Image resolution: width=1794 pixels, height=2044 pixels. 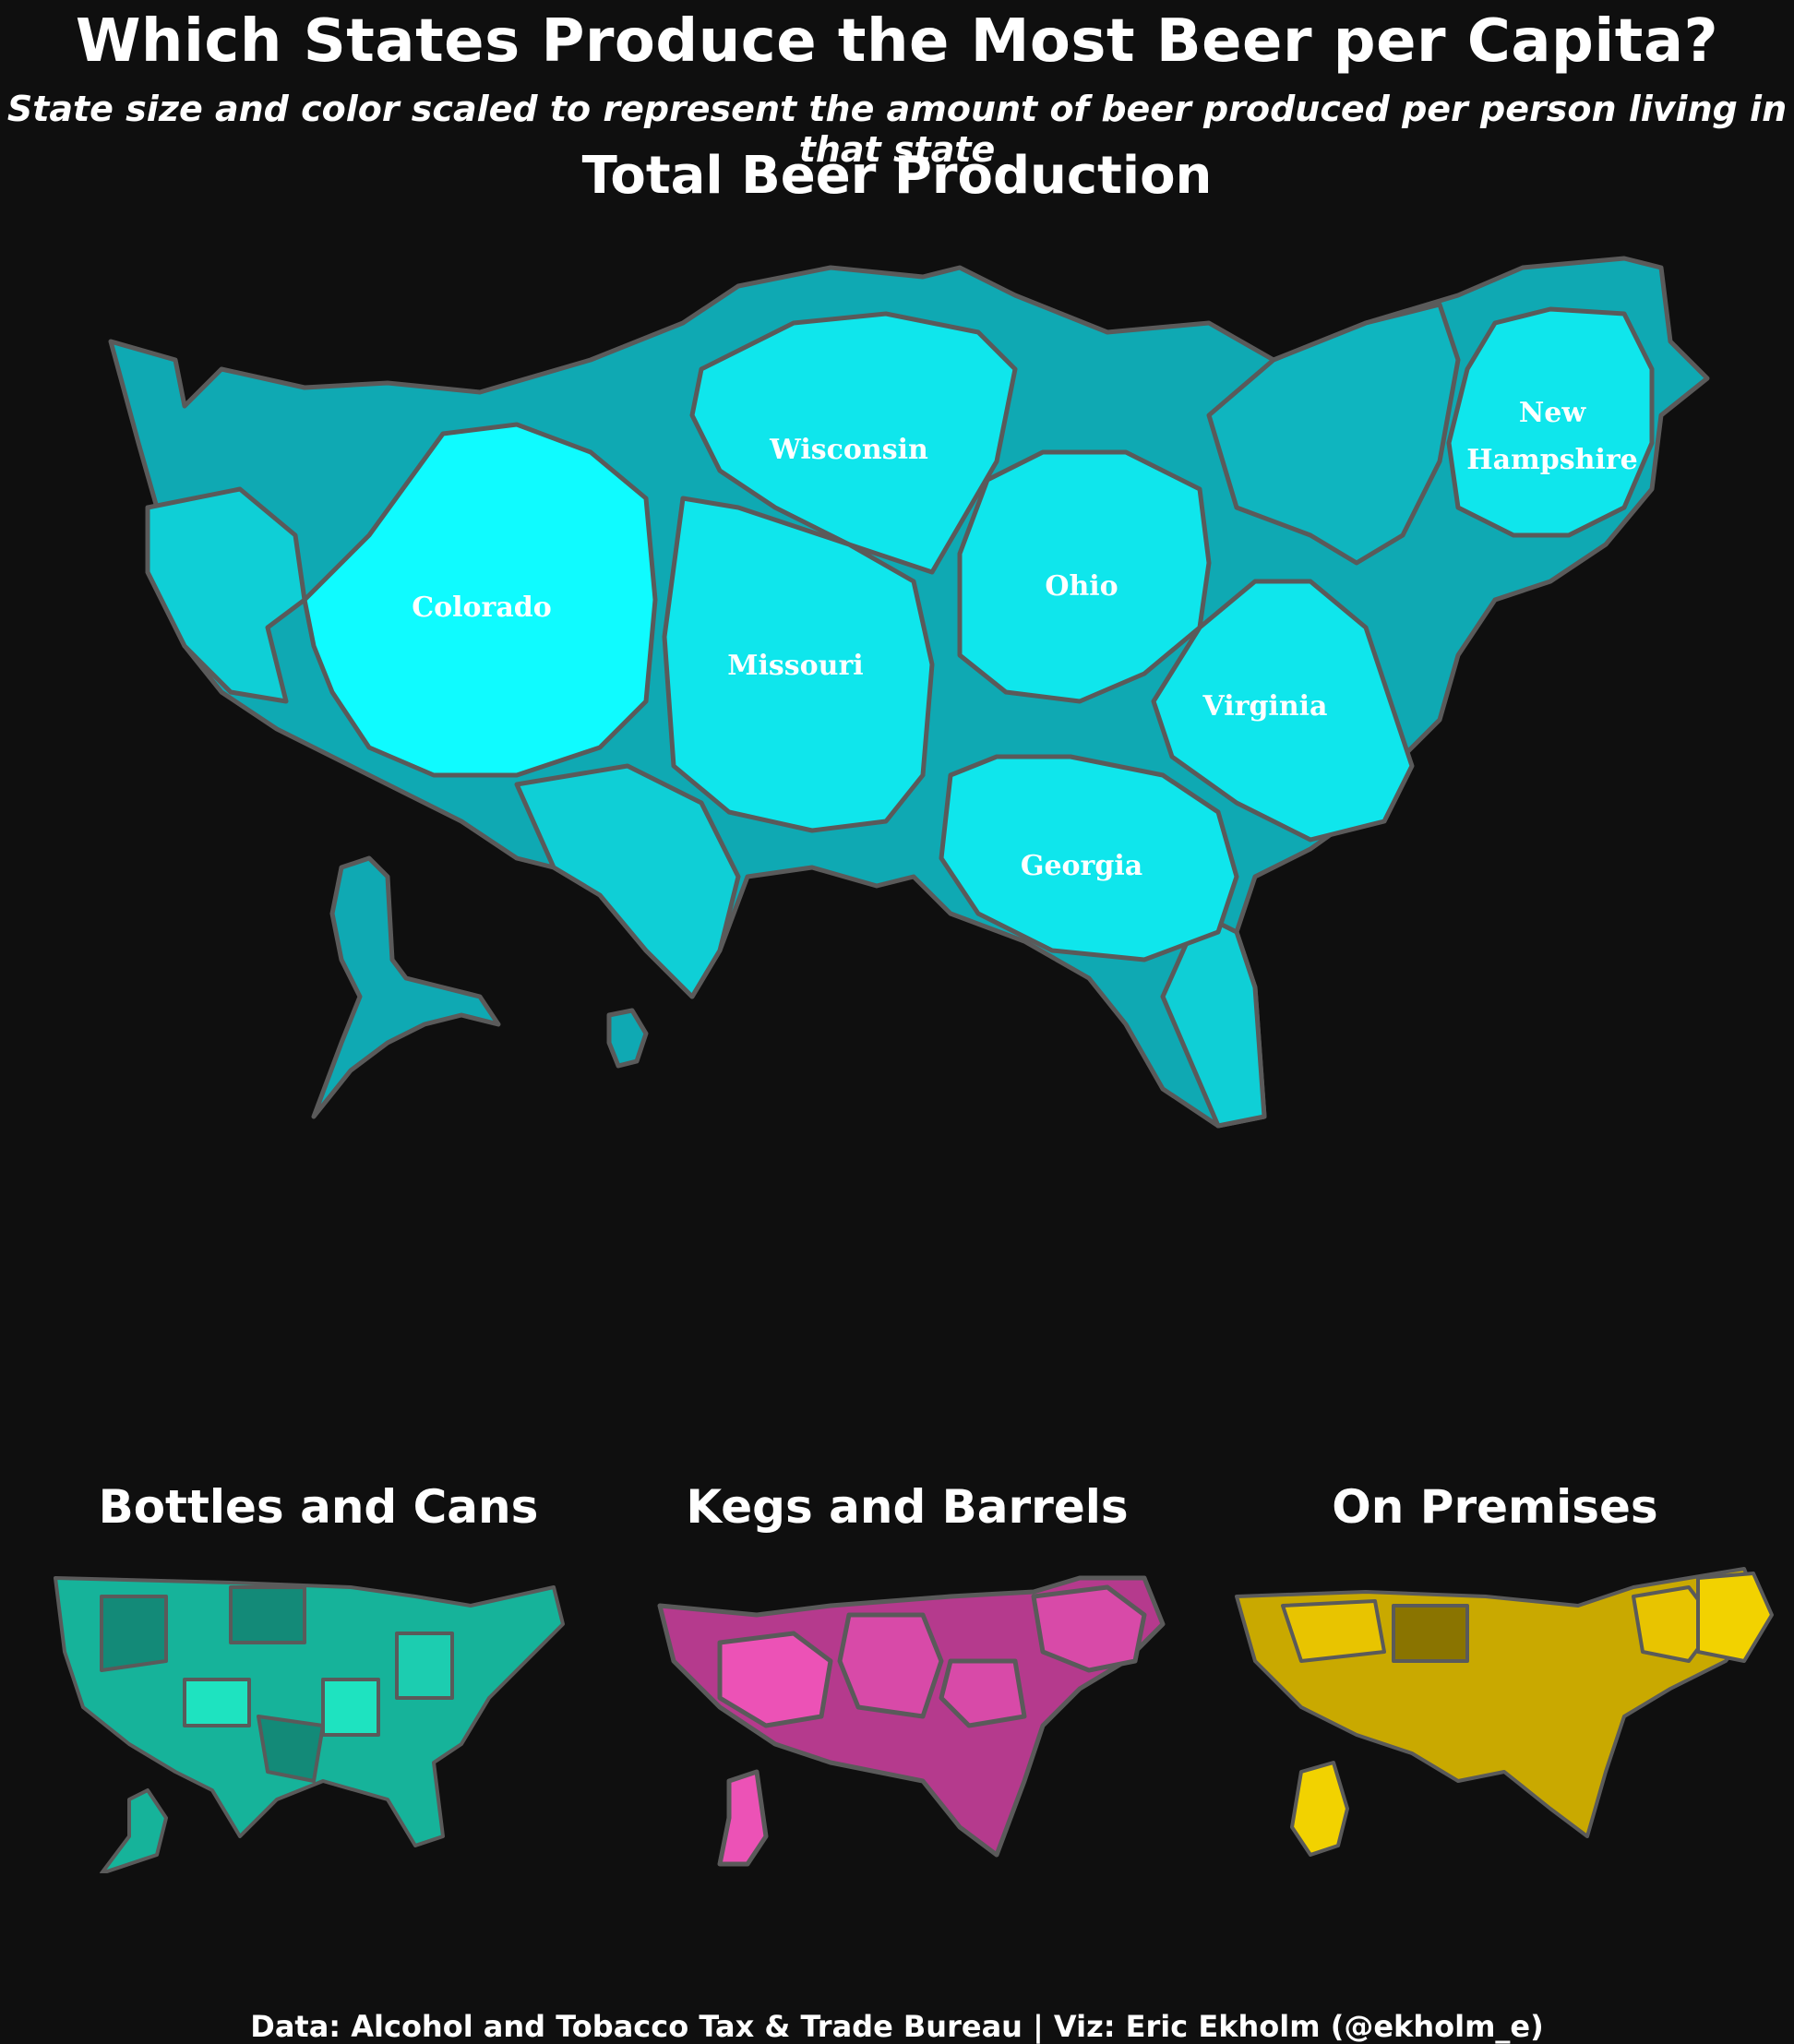 I want to click on main-map-alaska, so click(x=406, y=987).